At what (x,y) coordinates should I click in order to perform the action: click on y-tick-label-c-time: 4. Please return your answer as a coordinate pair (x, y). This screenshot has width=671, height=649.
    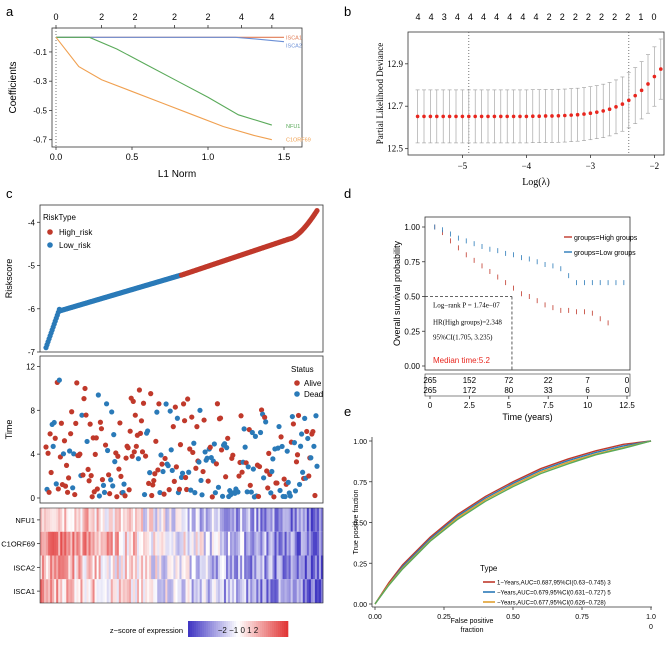
    Looking at the image, I should click on (33, 454).